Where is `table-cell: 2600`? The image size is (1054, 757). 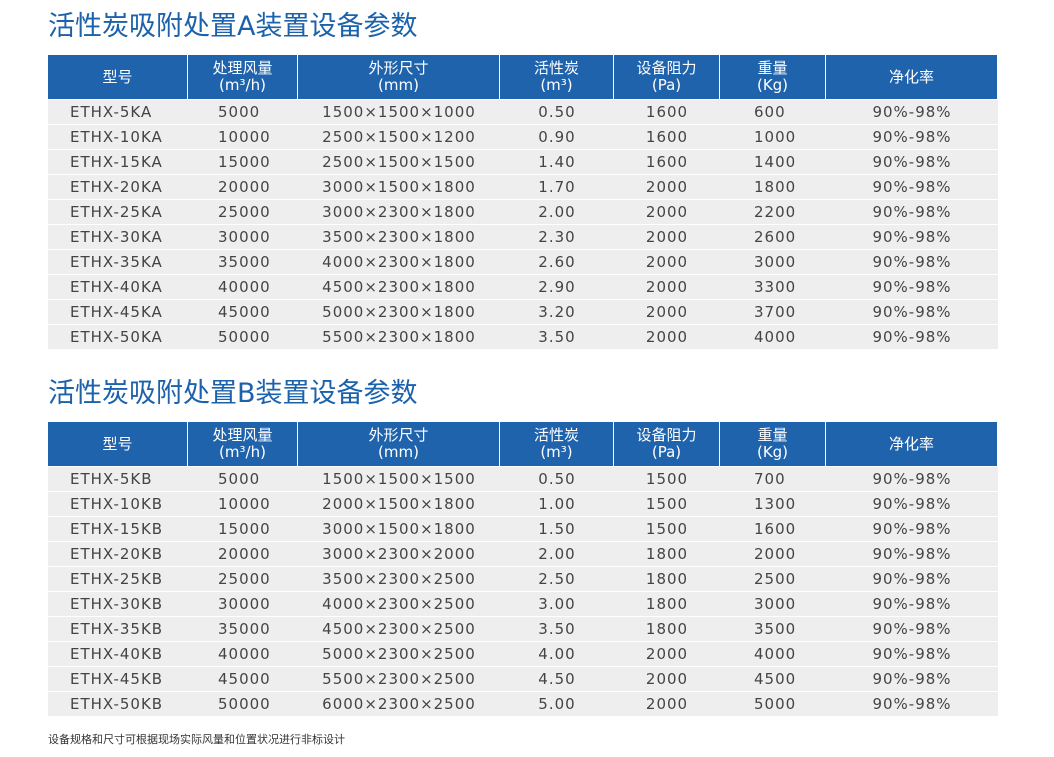
table-cell: 2600 is located at coordinates (773, 237).